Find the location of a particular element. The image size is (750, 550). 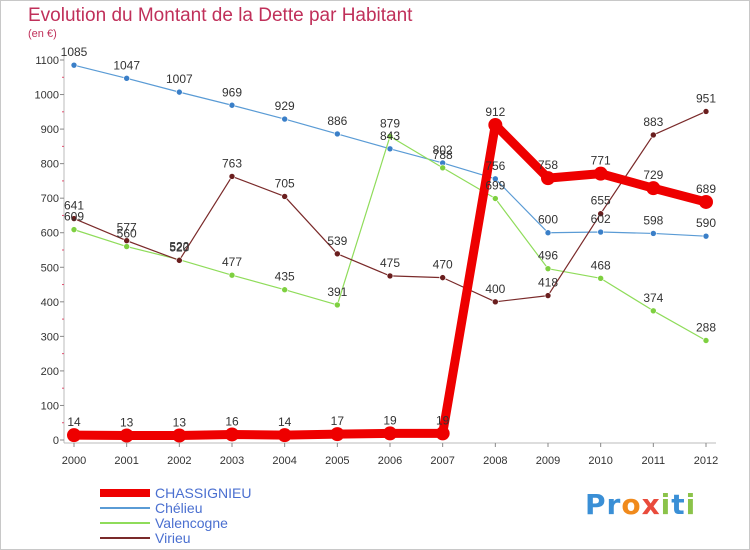

data-label: 802 is located at coordinates (443, 150).